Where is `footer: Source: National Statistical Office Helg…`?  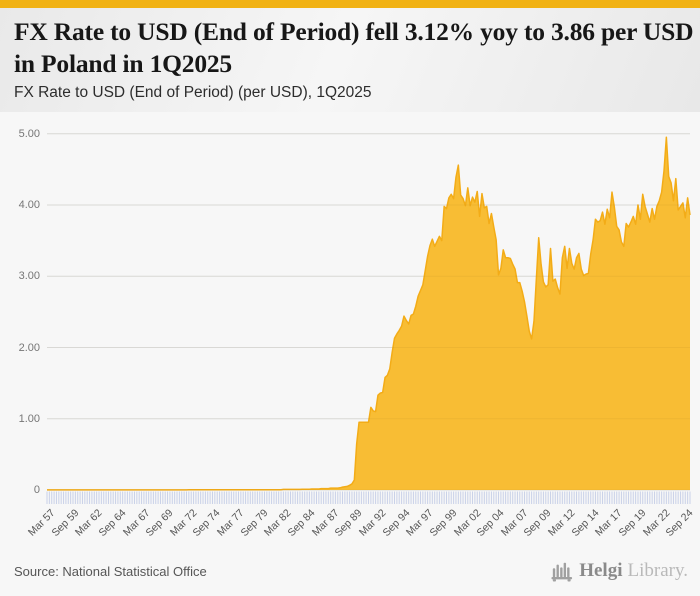 footer: Source: National Statistical Office Helg… is located at coordinates (350, 571).